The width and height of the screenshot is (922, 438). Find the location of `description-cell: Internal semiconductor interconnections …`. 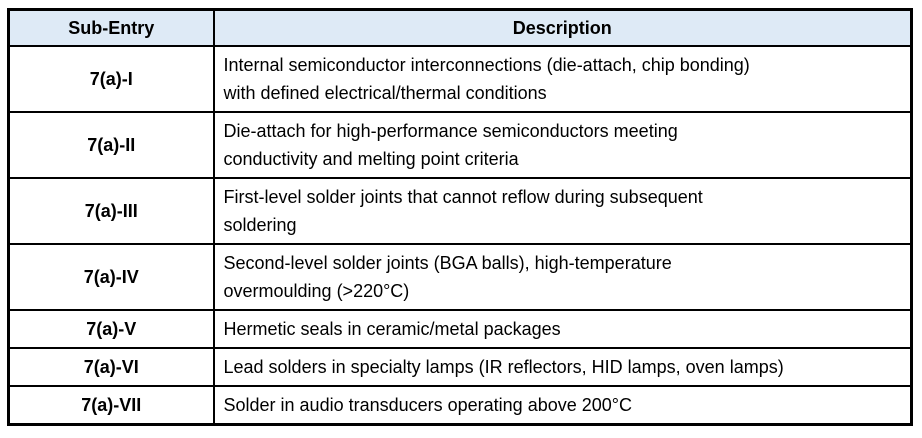

description-cell: Internal semiconductor interconnections … is located at coordinates (562, 79).